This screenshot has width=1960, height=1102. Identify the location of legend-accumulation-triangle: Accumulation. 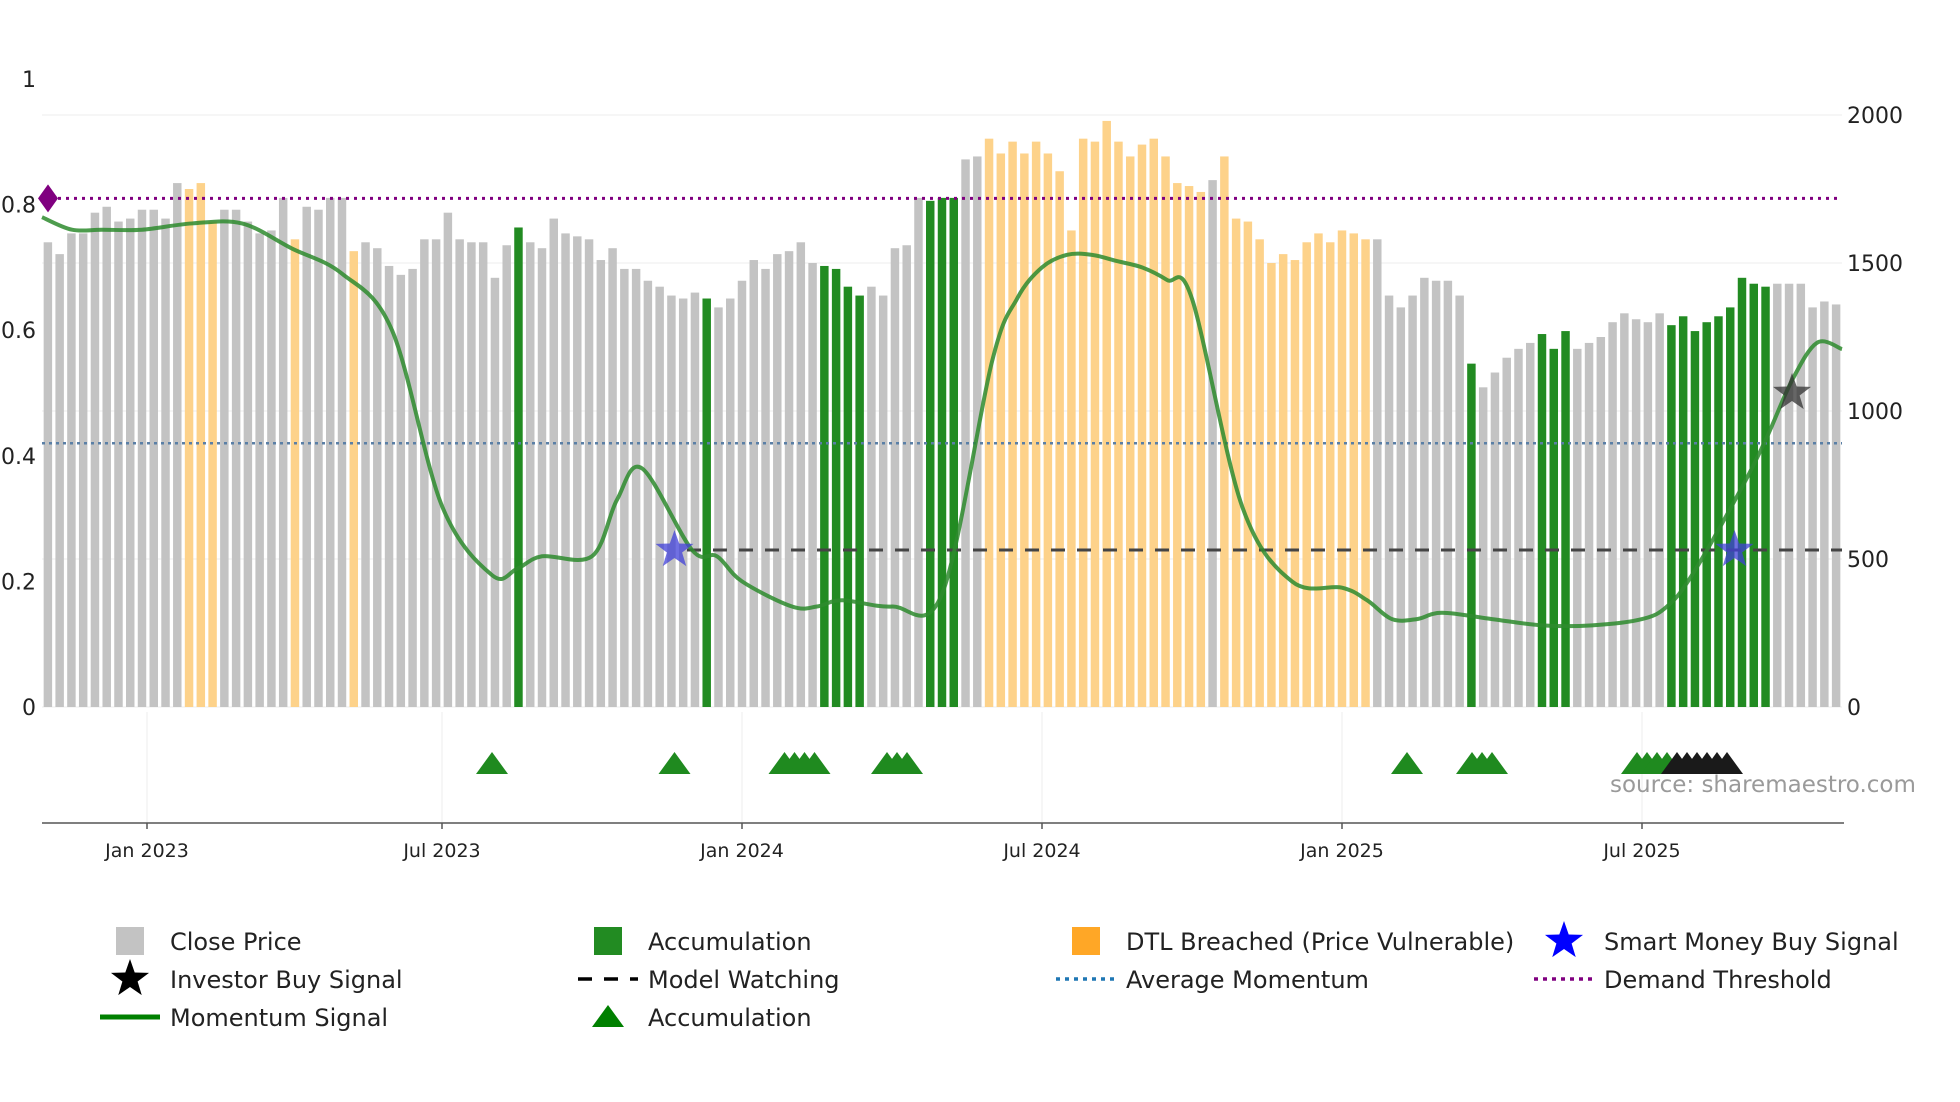
(702, 1018).